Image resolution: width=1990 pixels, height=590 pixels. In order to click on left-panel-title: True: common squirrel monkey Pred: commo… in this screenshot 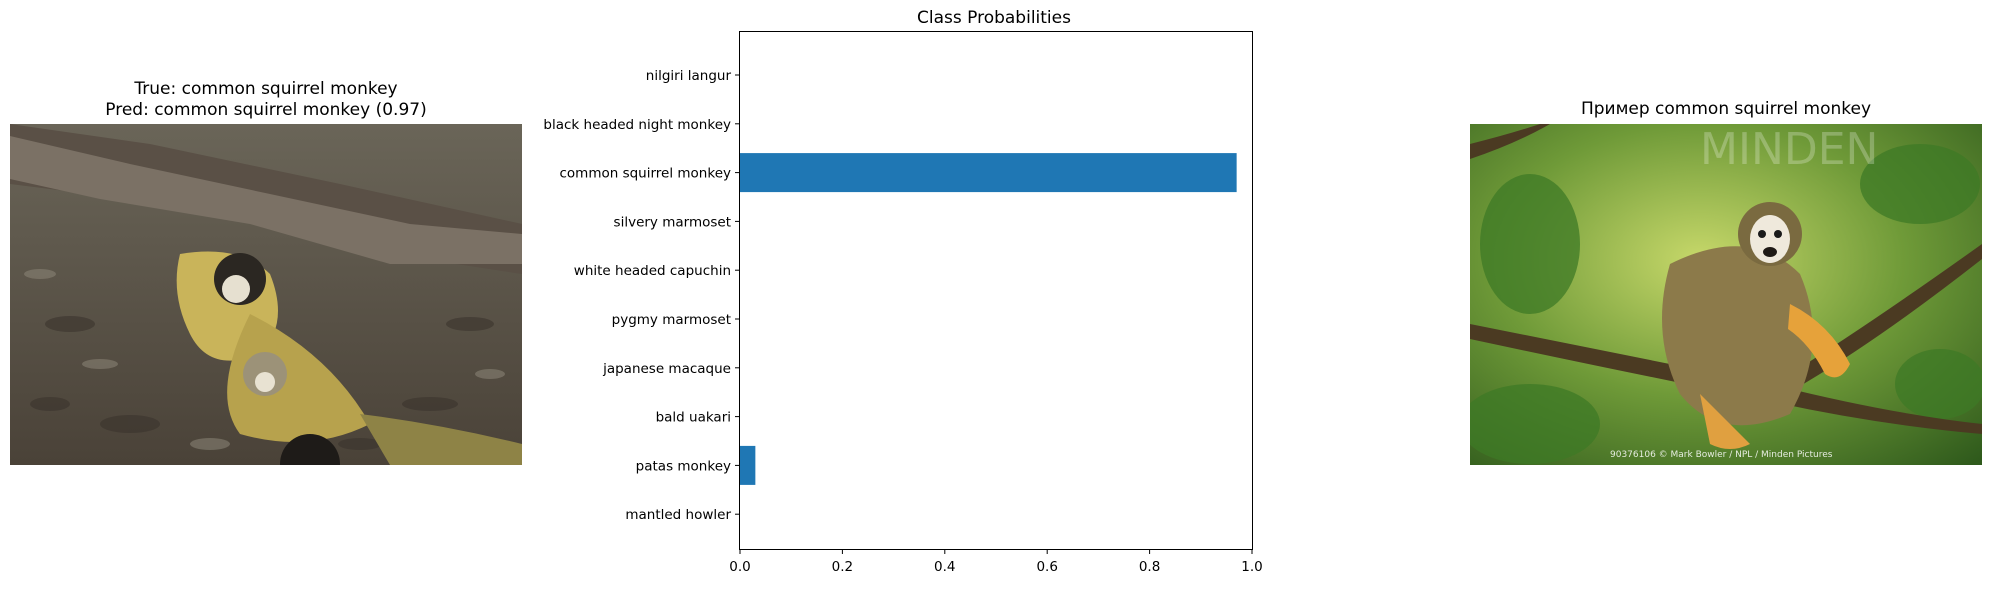, I will do `click(266, 100)`.